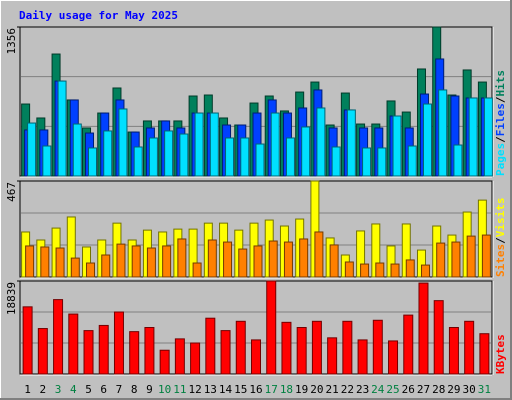 The image size is (512, 400). I want to click on x-tick-label: 22, so click(347, 389).